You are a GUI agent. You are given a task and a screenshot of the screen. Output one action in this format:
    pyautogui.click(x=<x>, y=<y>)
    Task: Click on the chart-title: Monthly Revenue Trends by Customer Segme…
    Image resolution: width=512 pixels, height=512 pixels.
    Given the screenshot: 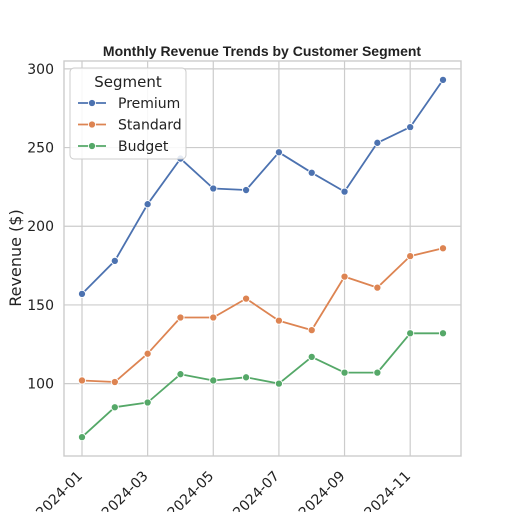 What is the action you would take?
    pyautogui.click(x=262, y=51)
    